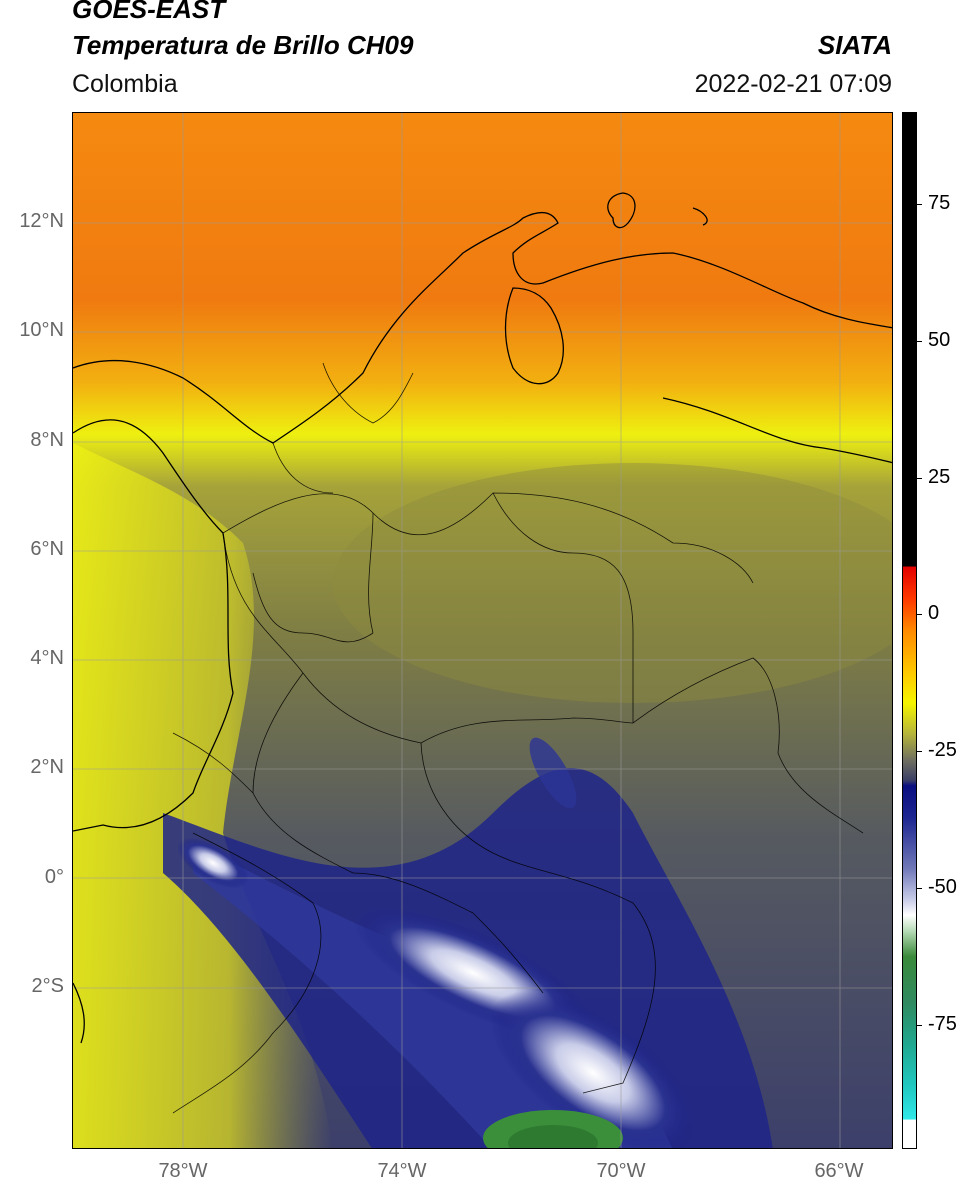  What do you see at coordinates (939, 203) in the screenshot?
I see `colorbar-label-75: 75` at bounding box center [939, 203].